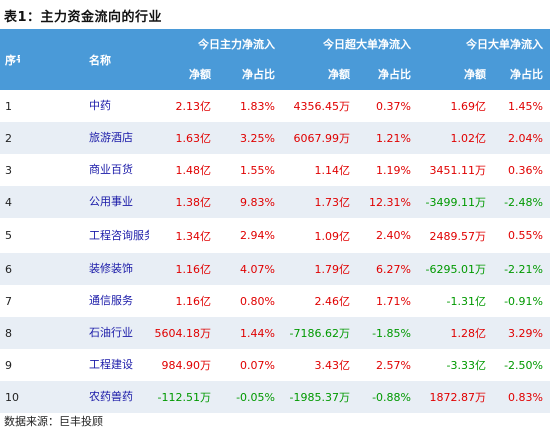 This screenshot has width=550, height=435. What do you see at coordinates (387, 269) in the screenshot?
I see `superlarge-net-ratio-cell: 6.27%` at bounding box center [387, 269].